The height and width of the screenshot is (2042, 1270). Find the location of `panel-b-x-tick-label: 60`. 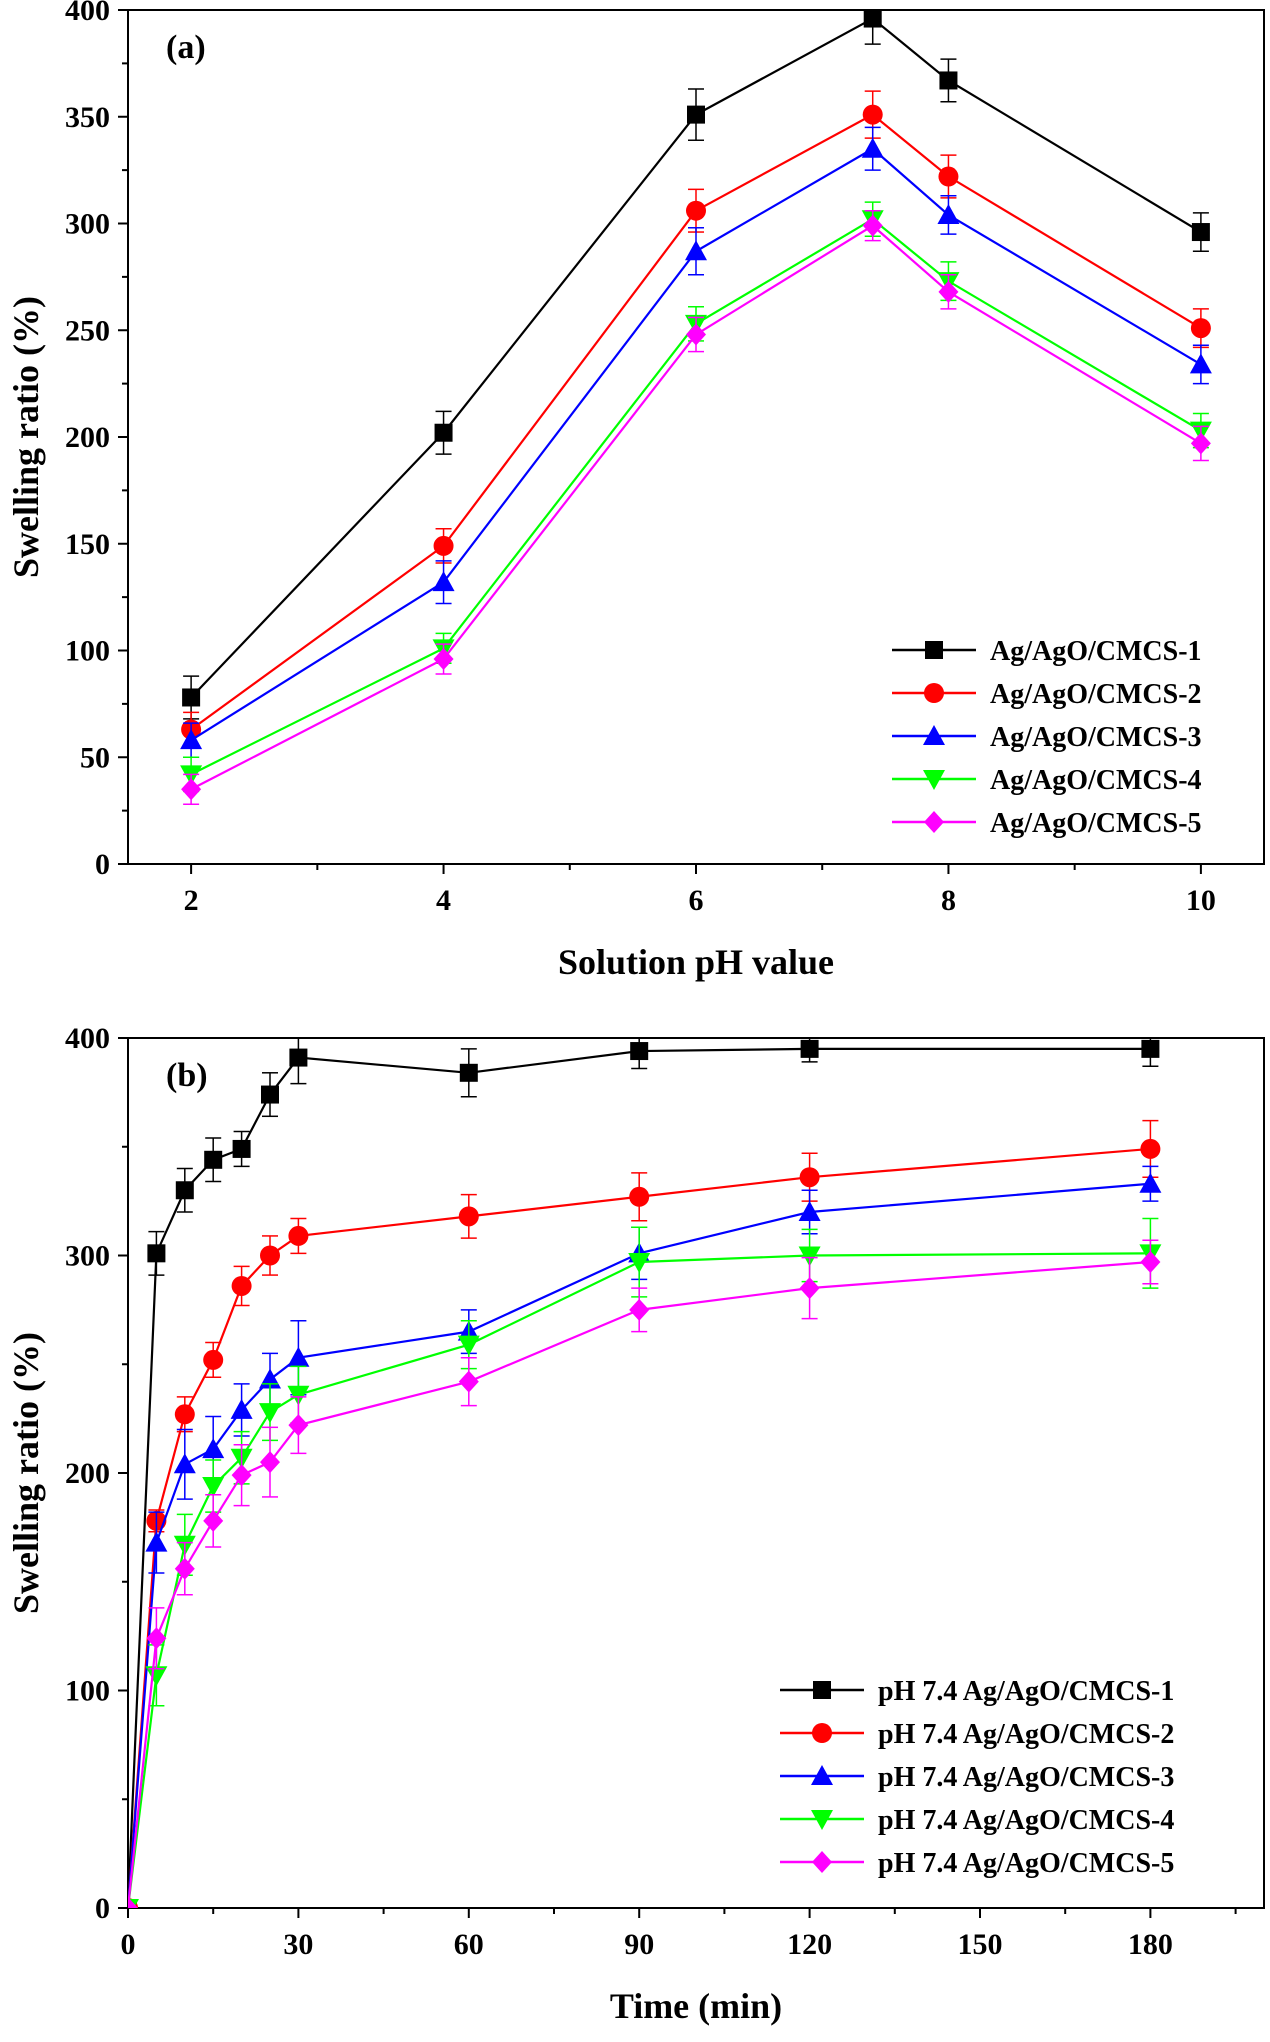

panel-b-x-tick-label: 60 is located at coordinates (469, 1944).